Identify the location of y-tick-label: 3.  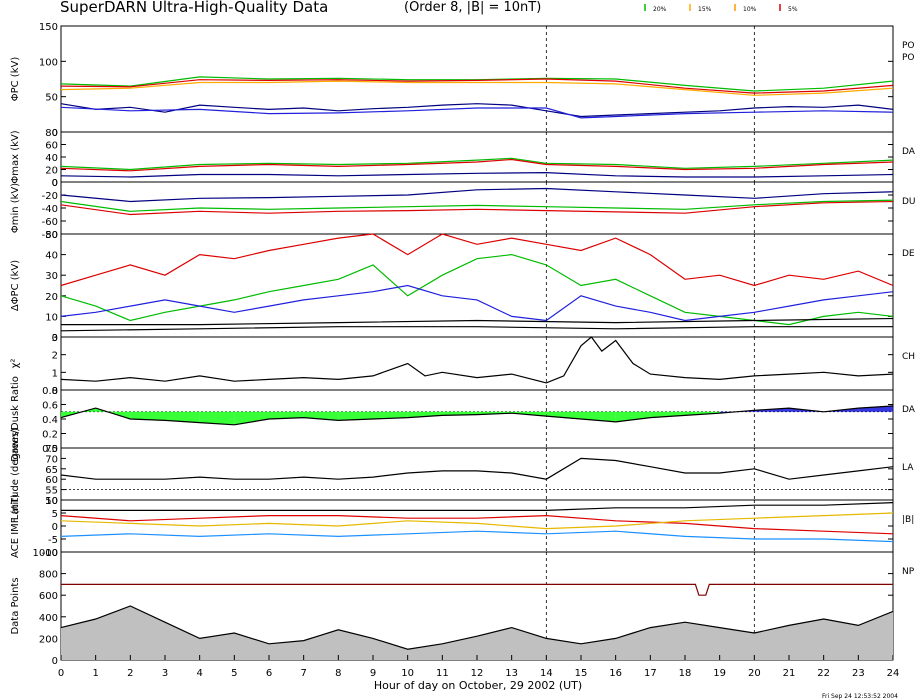
(55, 338).